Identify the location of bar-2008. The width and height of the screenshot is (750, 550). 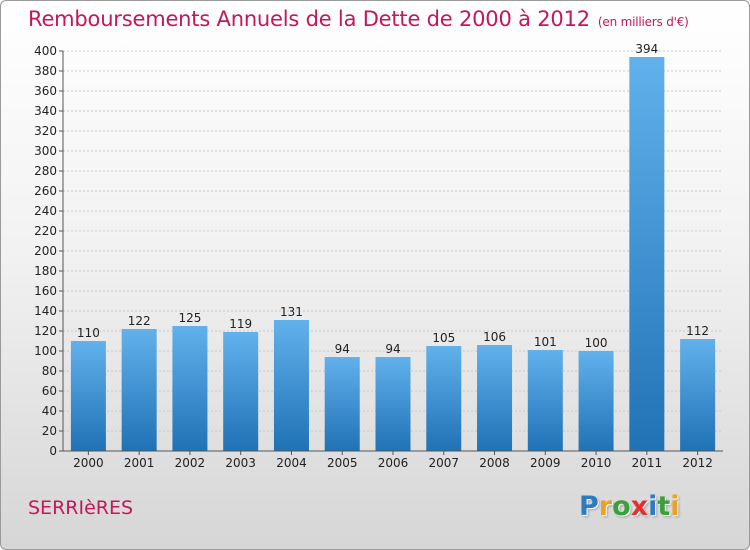
(495, 398).